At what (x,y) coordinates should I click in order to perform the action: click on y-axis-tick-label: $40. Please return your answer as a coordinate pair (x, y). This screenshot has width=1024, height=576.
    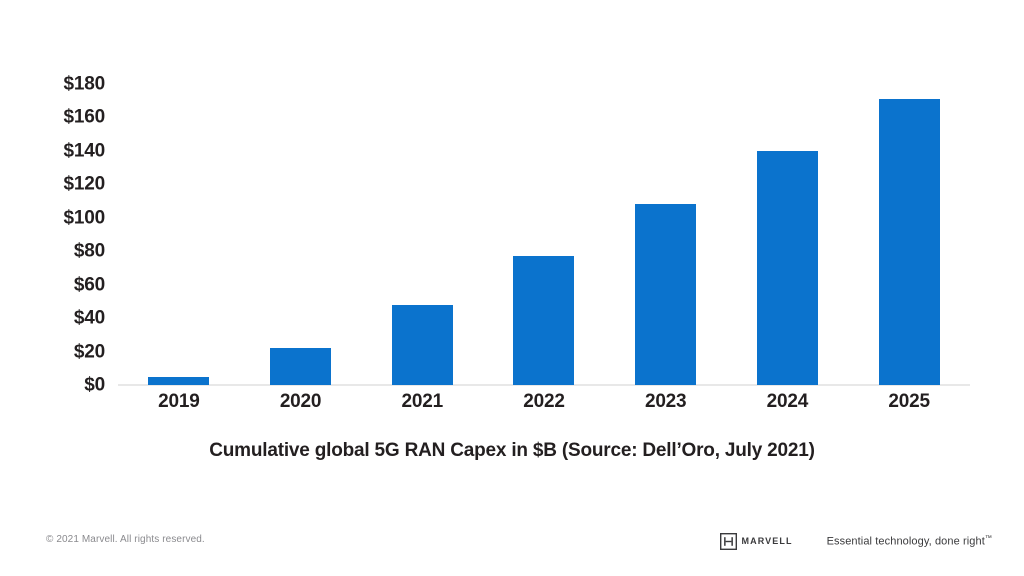
    Looking at the image, I should click on (89, 318).